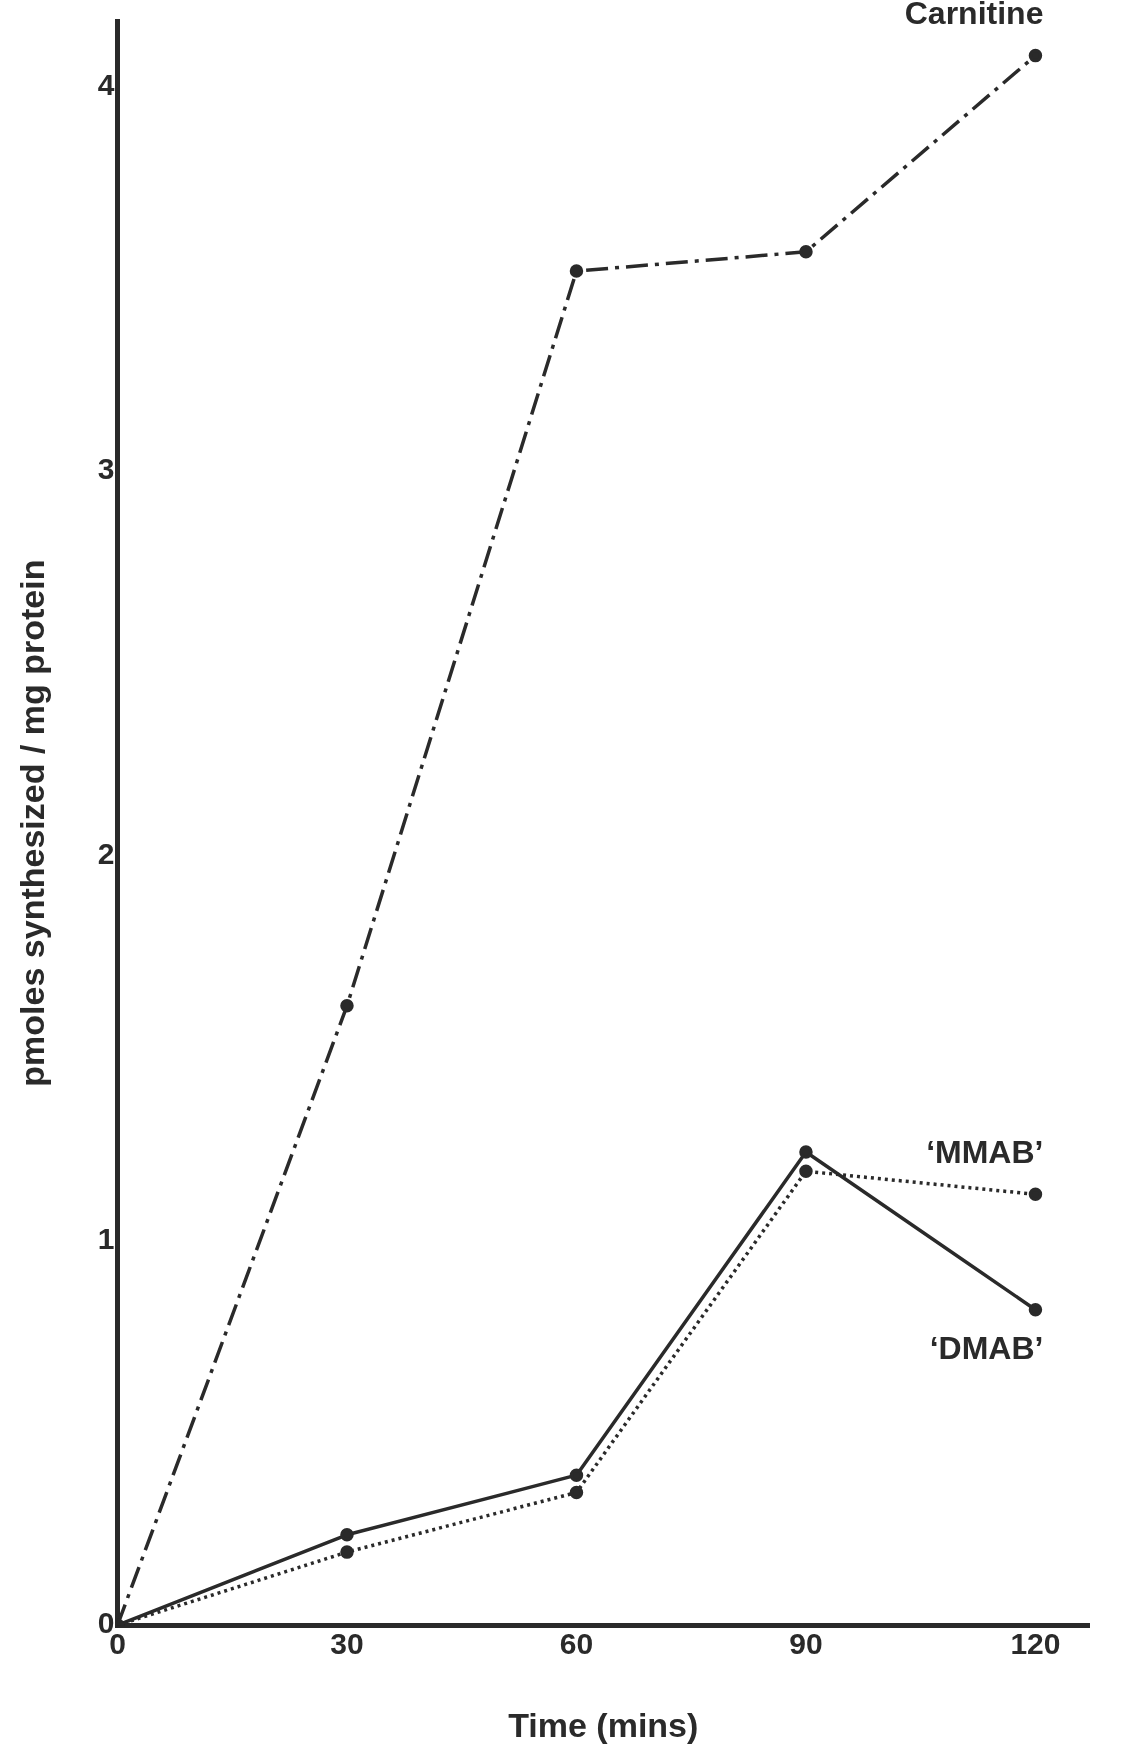 The width and height of the screenshot is (1129, 1762). I want to click on series-label: ‘DMAB’, so click(986, 1347).